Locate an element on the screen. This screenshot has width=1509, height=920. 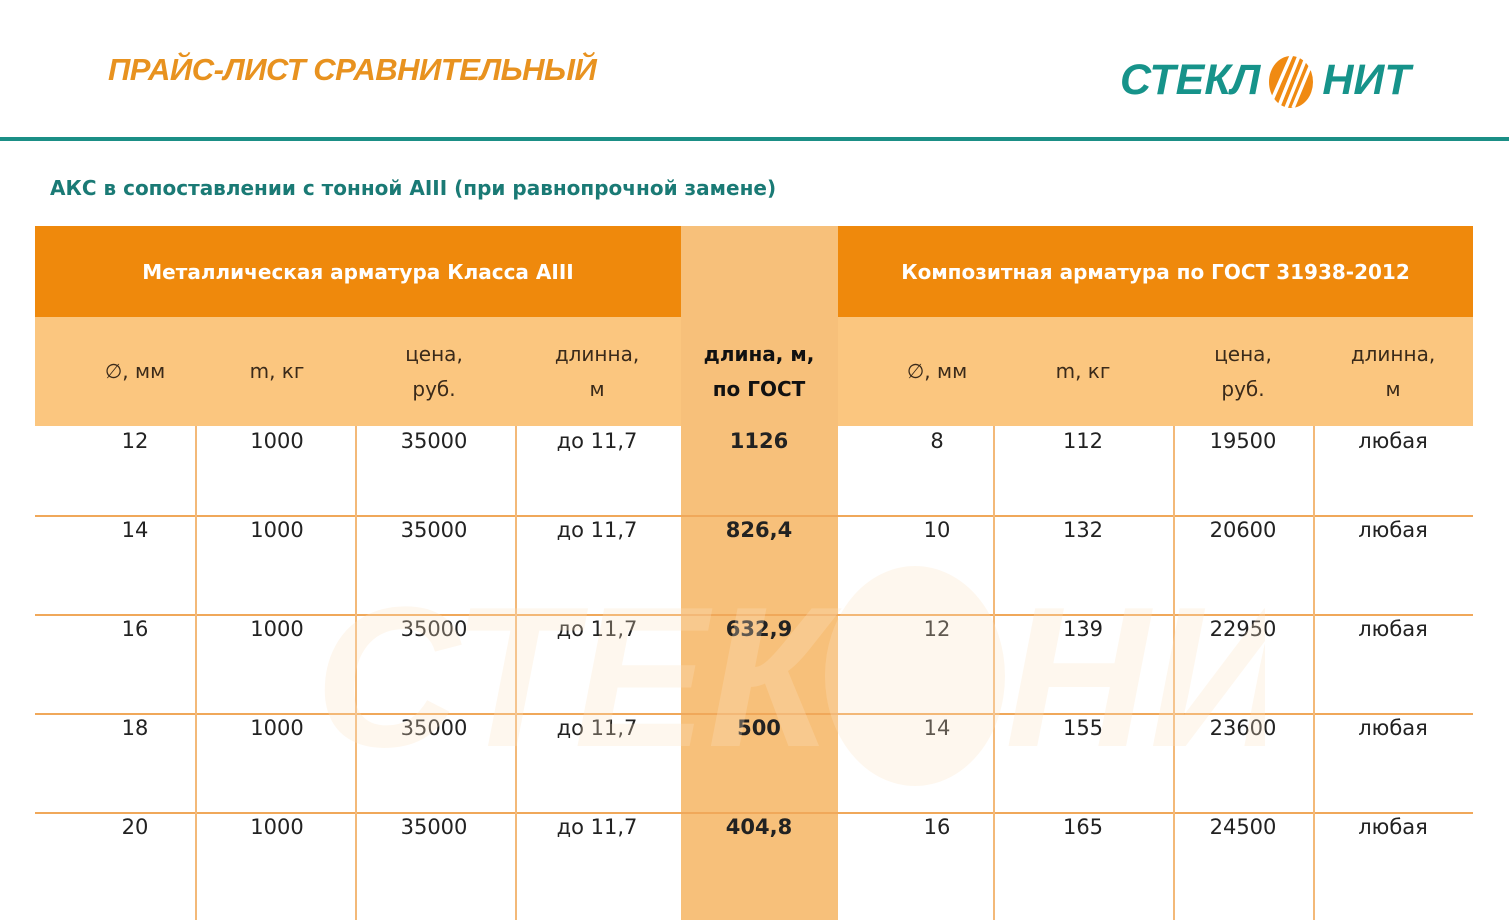
col-head-diameter-metal: ∅, мм is located at coordinates (135, 371).